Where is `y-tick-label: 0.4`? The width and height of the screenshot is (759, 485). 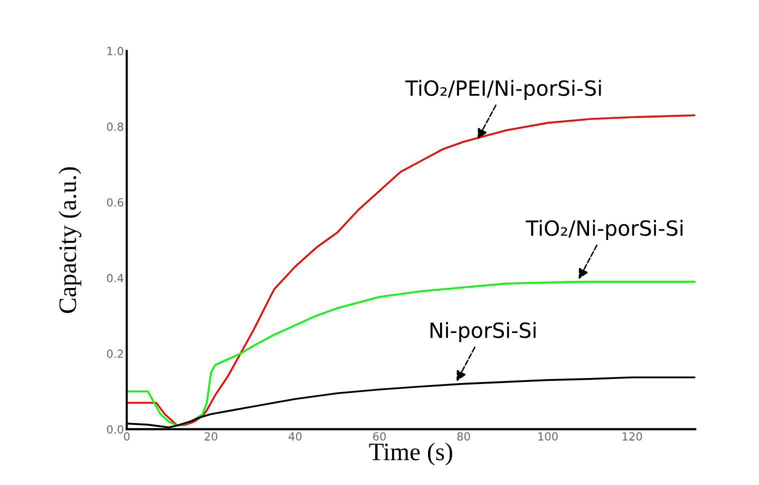 y-tick-label: 0.4 is located at coordinates (115, 278).